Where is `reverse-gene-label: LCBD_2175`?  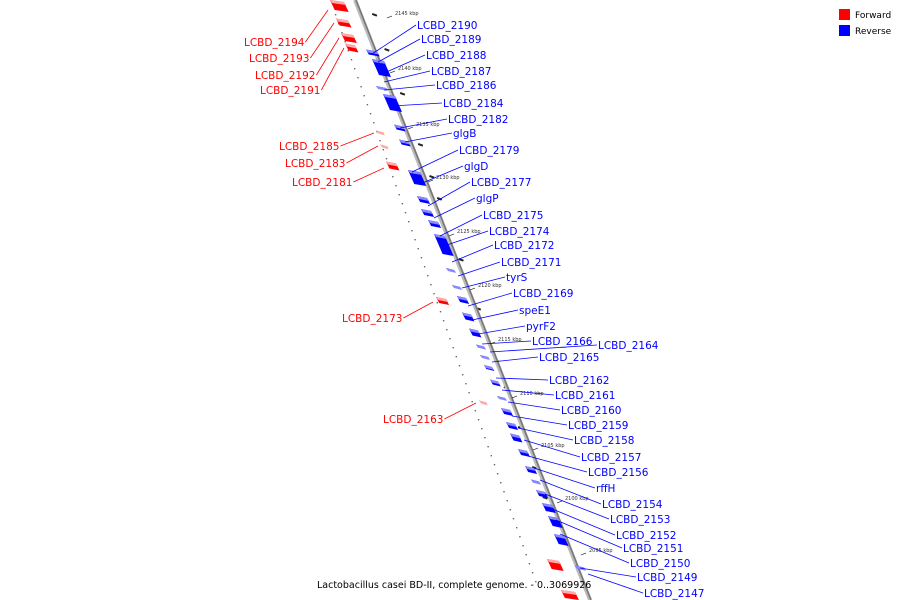 reverse-gene-label: LCBD_2175 is located at coordinates (513, 216).